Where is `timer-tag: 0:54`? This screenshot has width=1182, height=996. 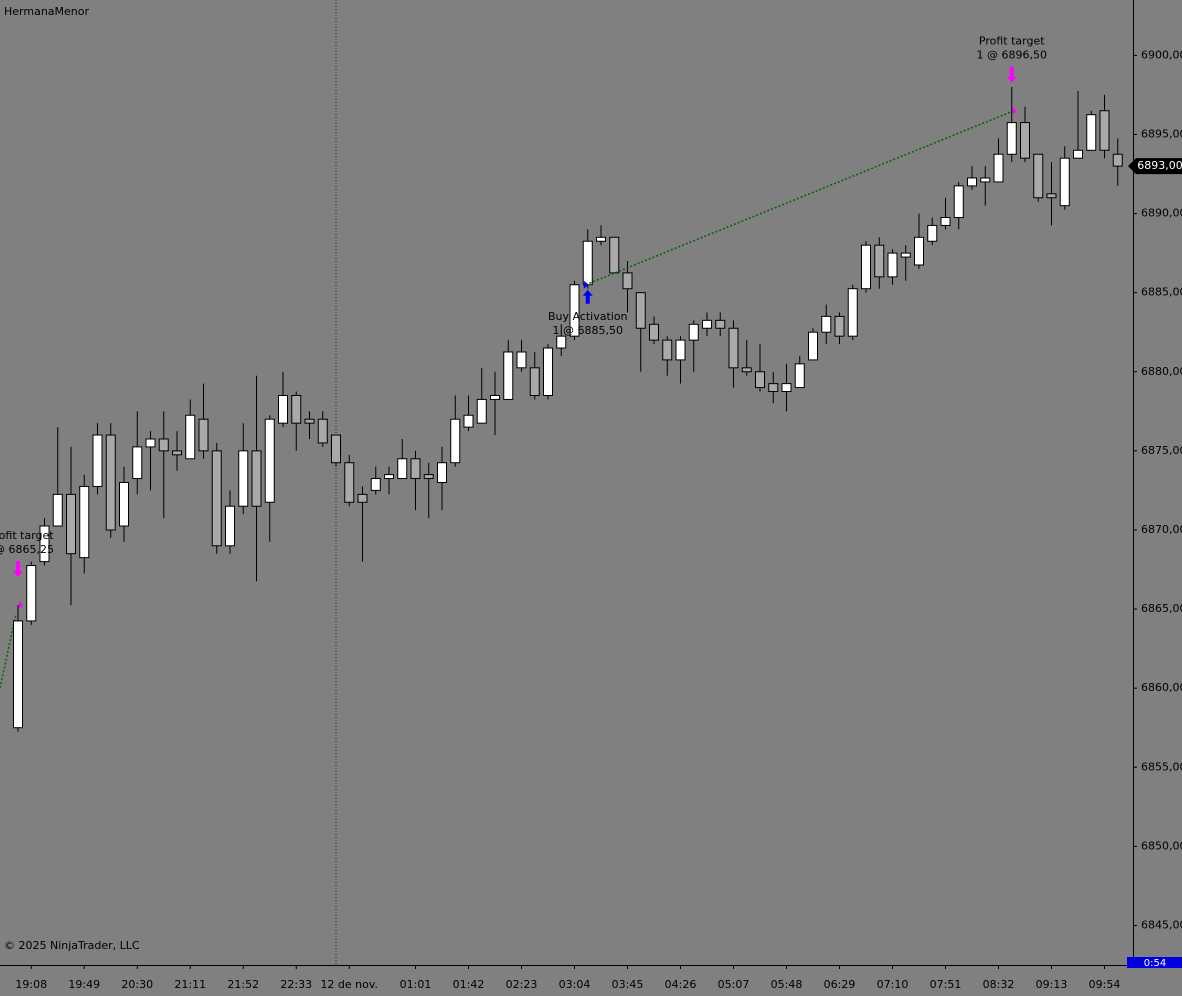 timer-tag: 0:54 is located at coordinates (1154, 963).